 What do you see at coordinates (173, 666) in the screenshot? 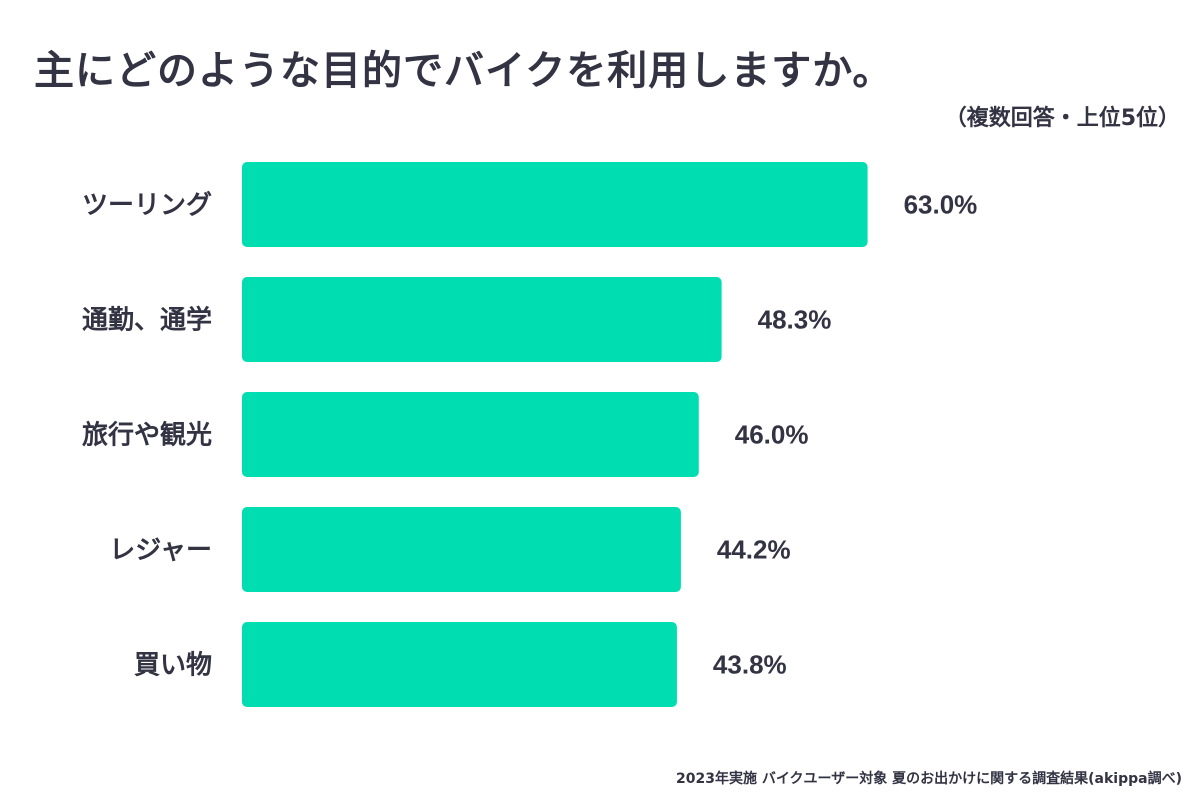
I see `category-label-4: 買い物` at bounding box center [173, 666].